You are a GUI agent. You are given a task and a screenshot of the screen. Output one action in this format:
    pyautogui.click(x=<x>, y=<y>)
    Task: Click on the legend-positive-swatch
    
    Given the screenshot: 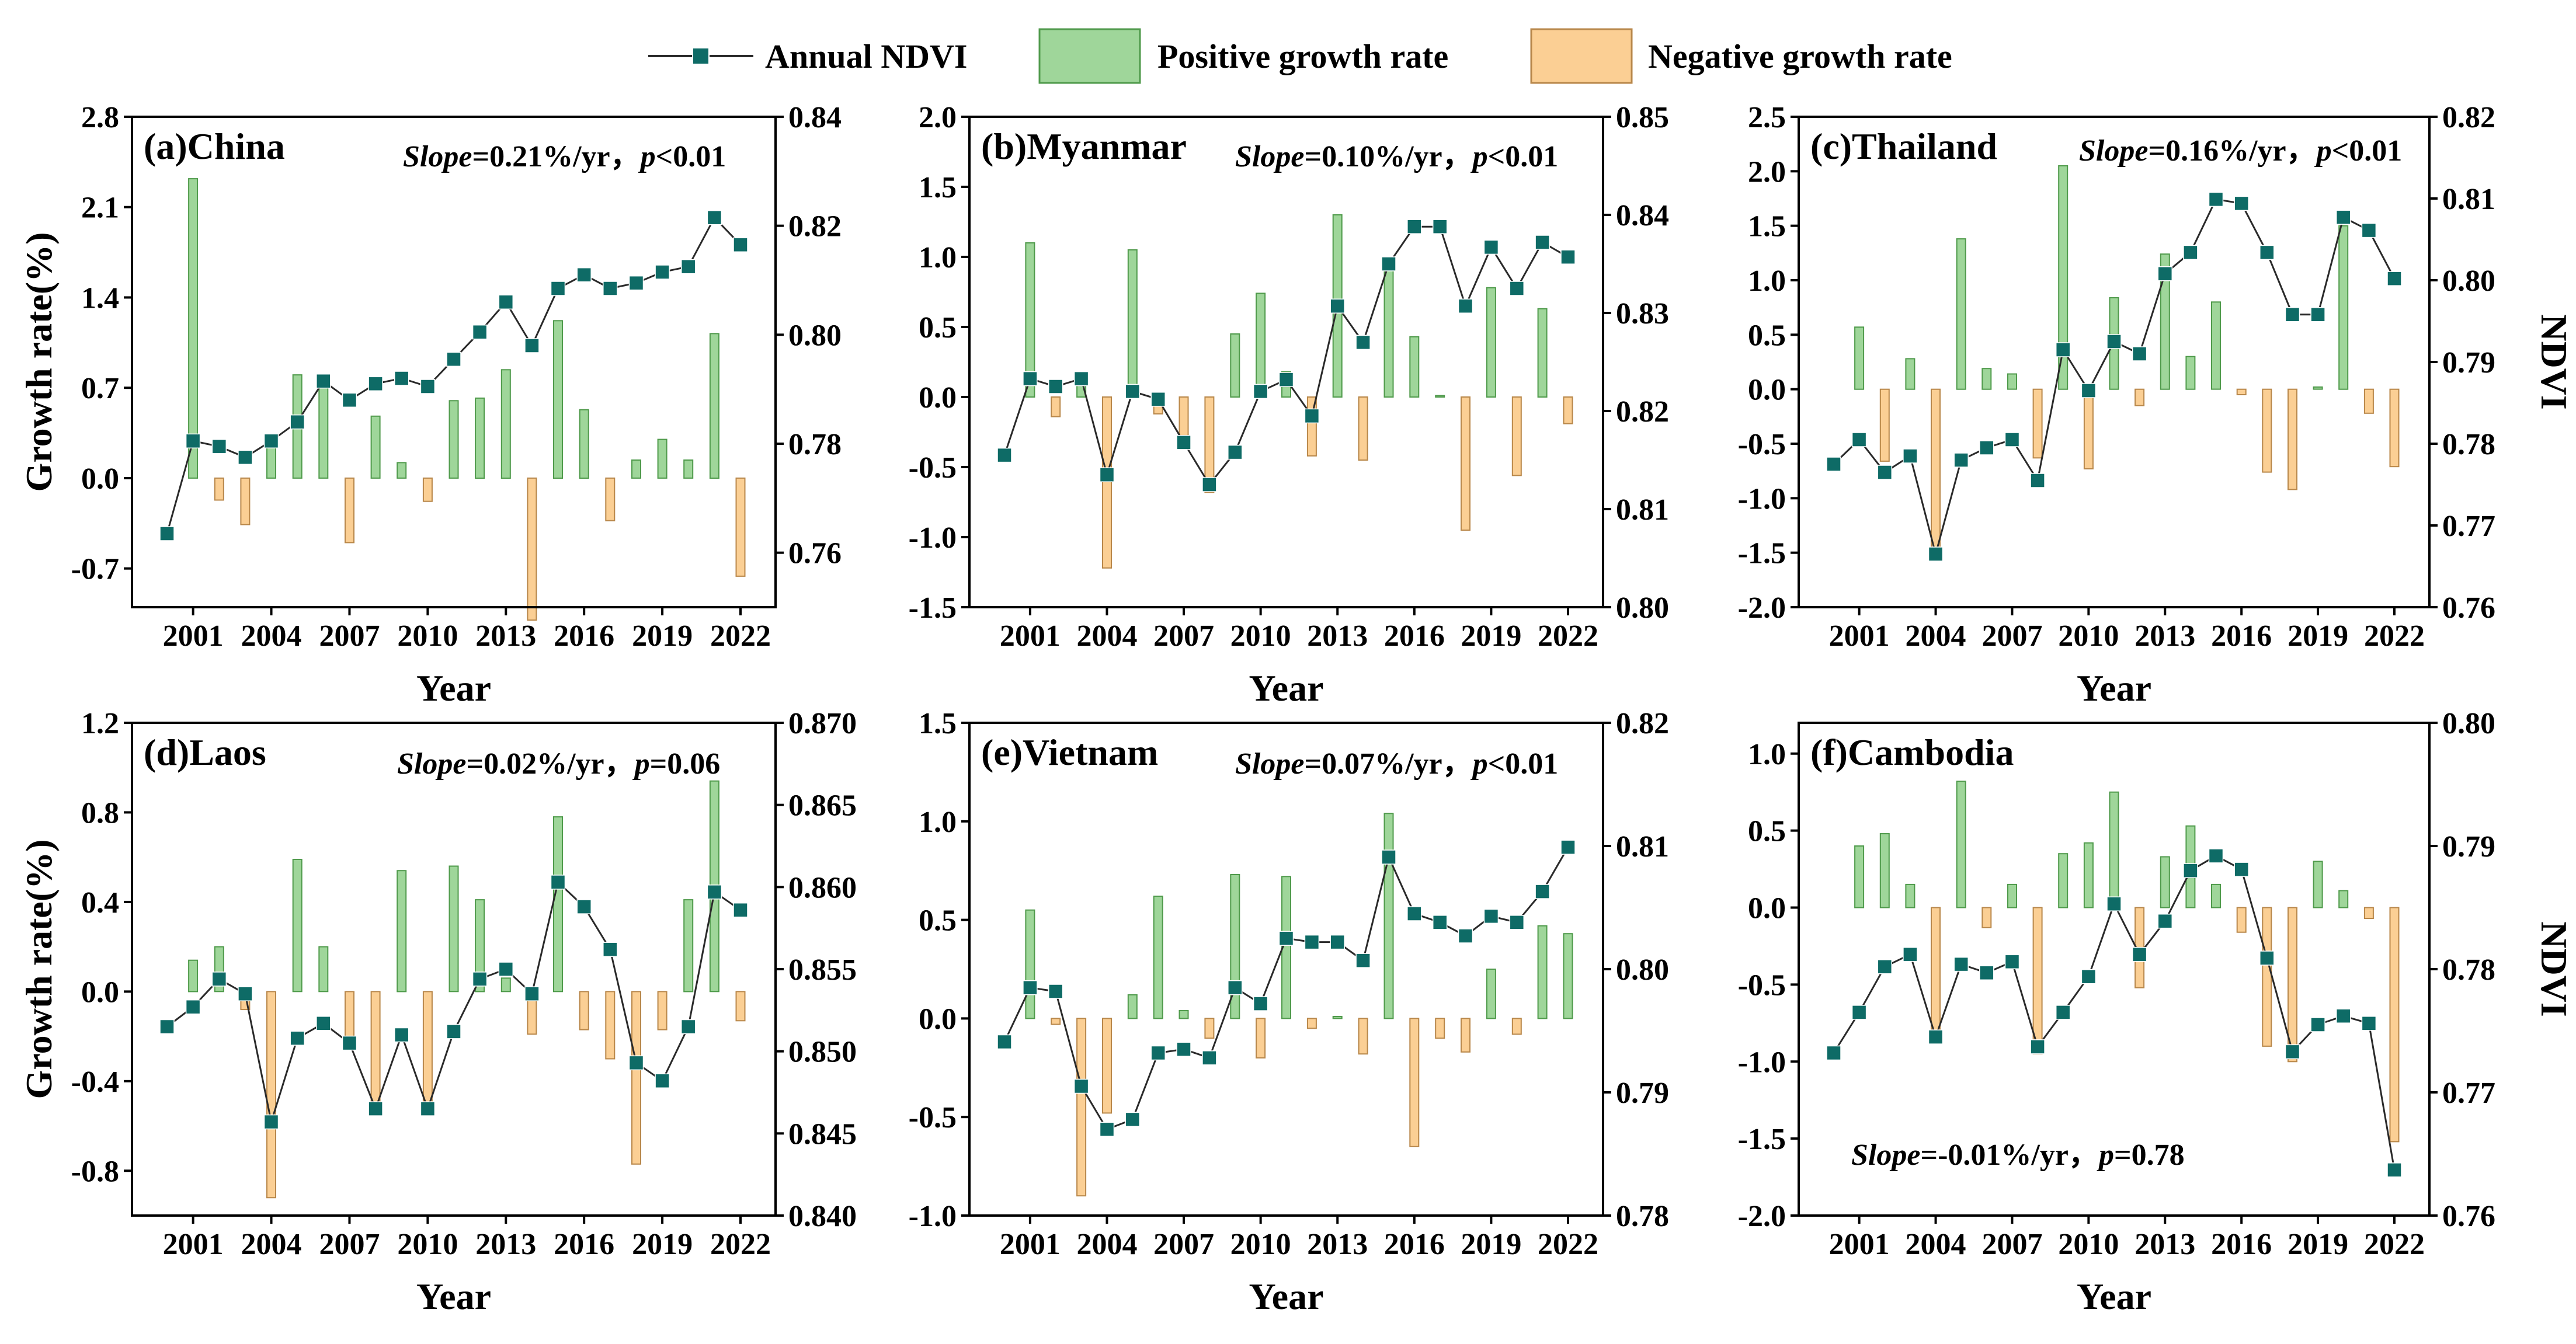 What is the action you would take?
    pyautogui.click(x=1089, y=56)
    